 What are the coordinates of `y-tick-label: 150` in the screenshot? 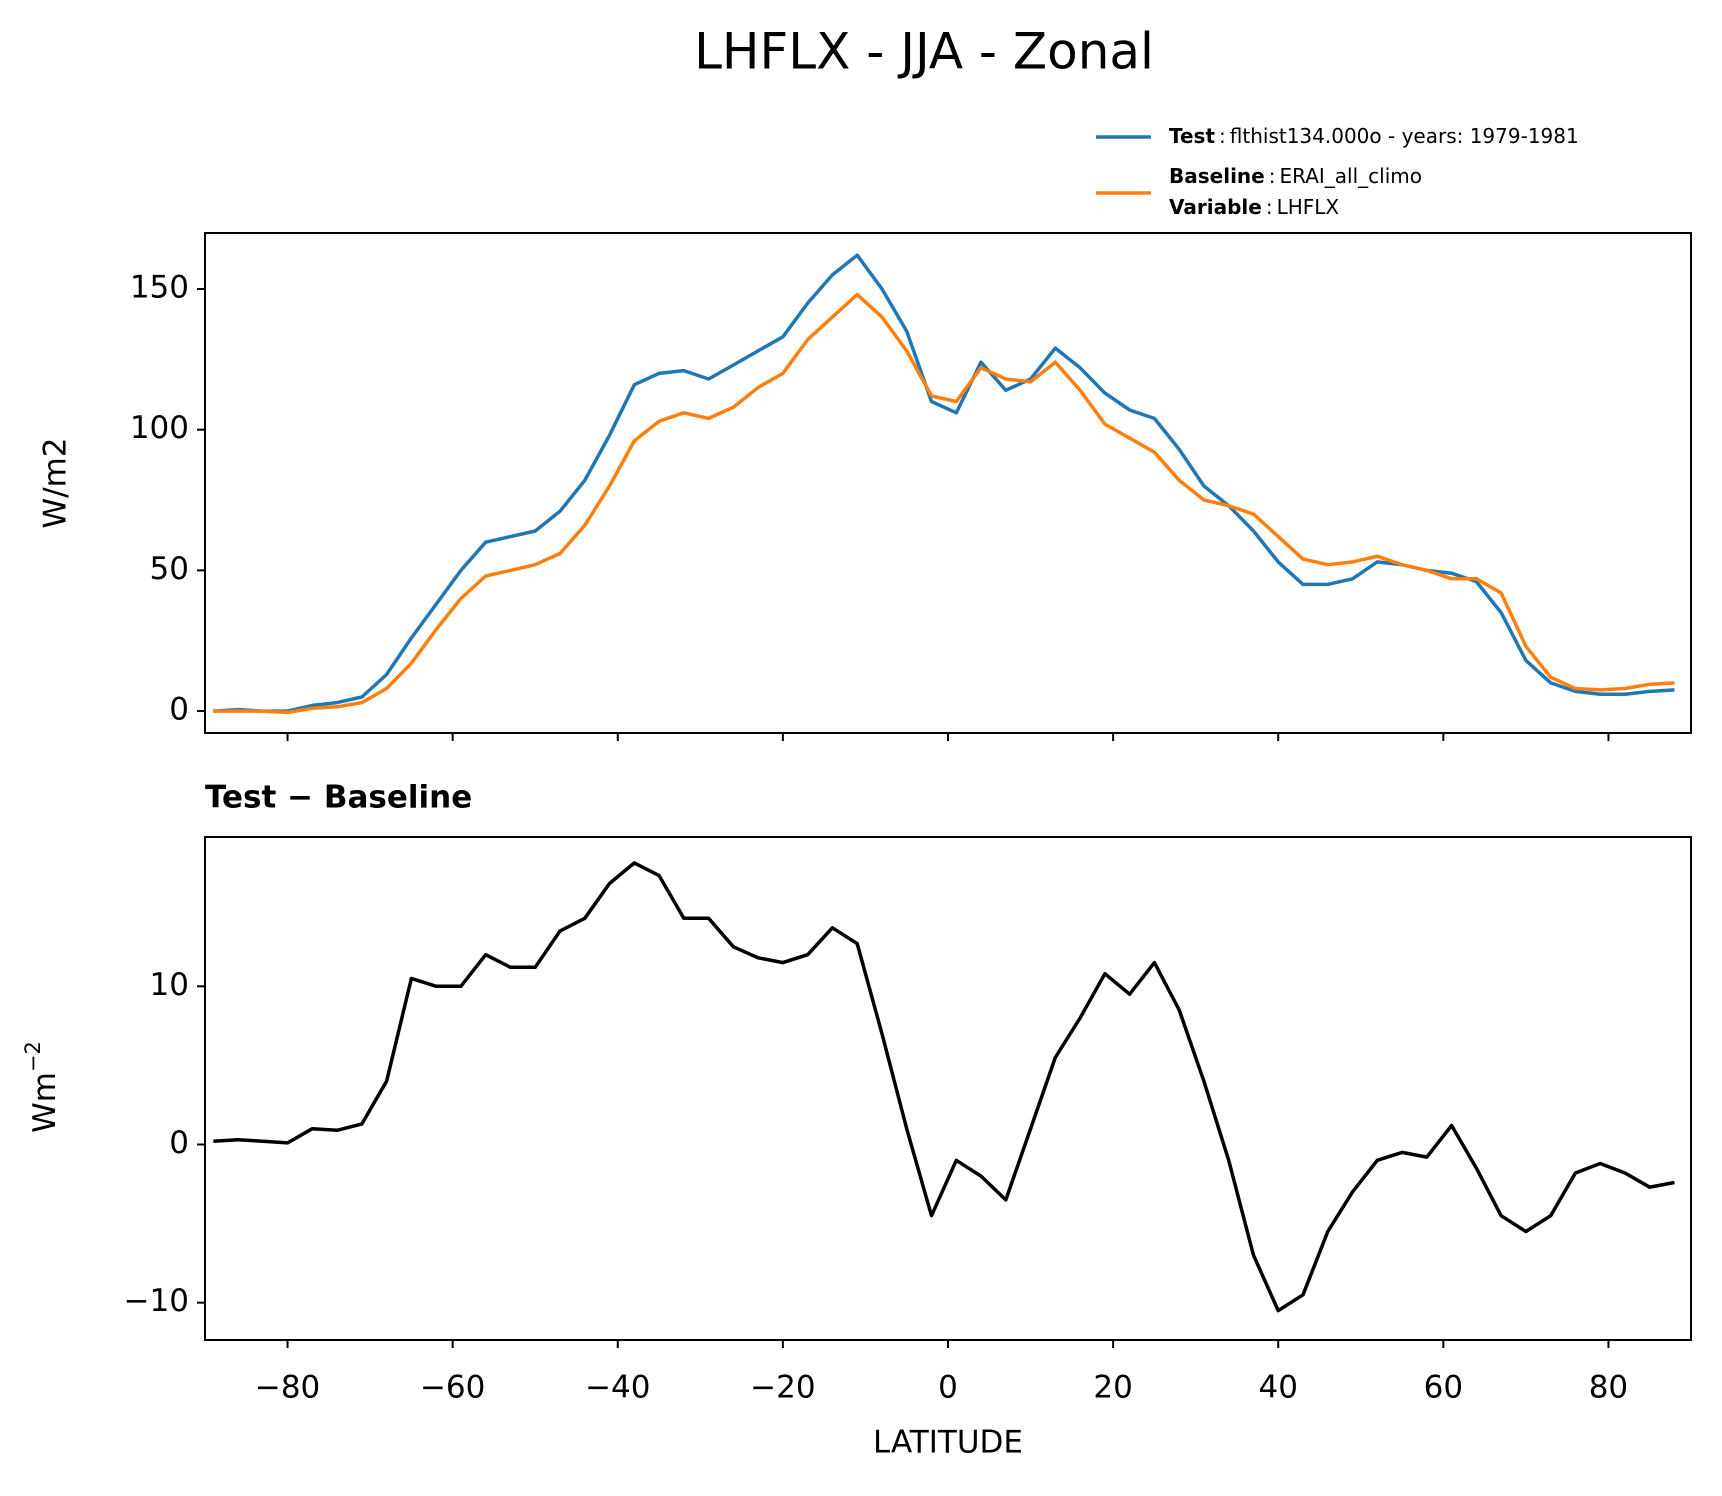 It's located at (159, 287).